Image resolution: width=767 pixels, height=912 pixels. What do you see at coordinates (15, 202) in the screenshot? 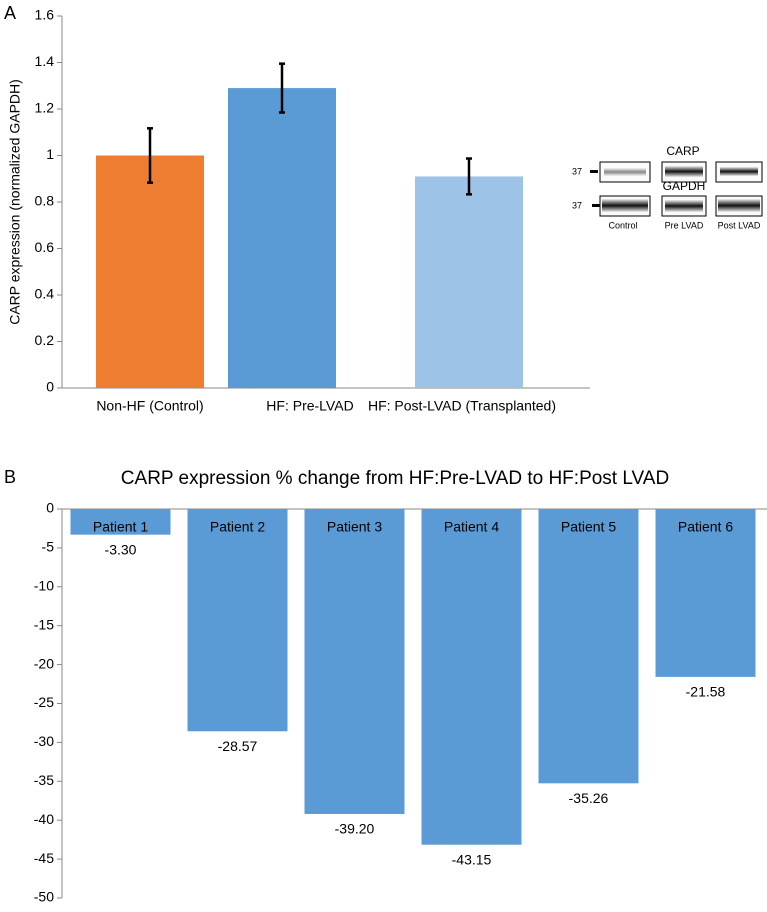
I see `y-axis-label: CARP expression (normalized GAPDH)` at bounding box center [15, 202].